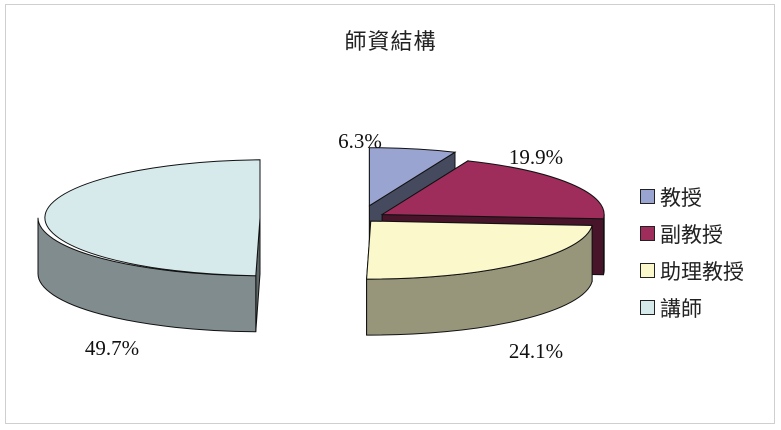  I want to click on label-assistant-professor: 24.1%, so click(536, 351).